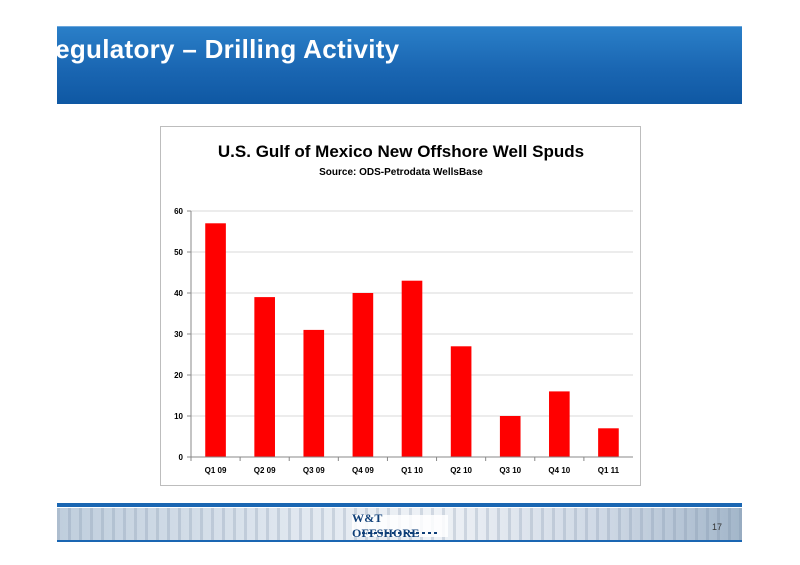  I want to click on footer-rule-top, so click(399, 505).